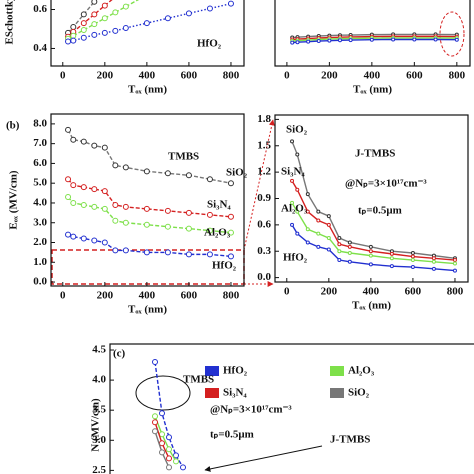  Describe the element at coordinates (337, 393) in the screenshot. I see `legend-swatch` at that location.